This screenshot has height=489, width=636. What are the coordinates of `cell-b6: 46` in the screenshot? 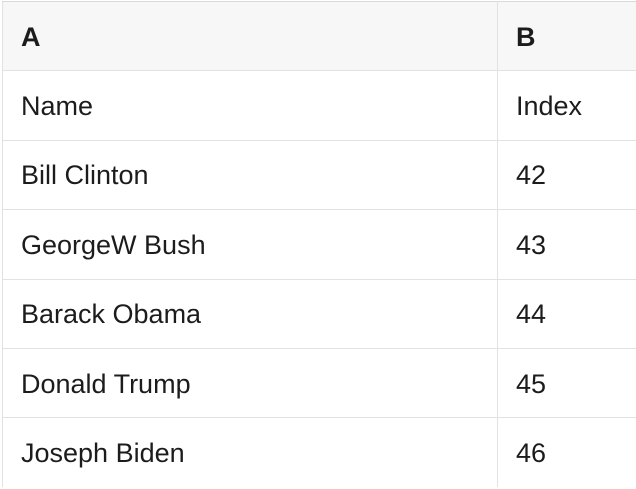 It's located at (566, 452).